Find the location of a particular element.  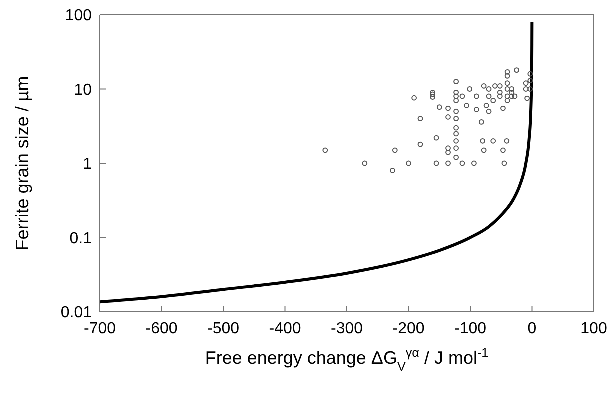

x-tick-label: -600 is located at coordinates (162, 329).